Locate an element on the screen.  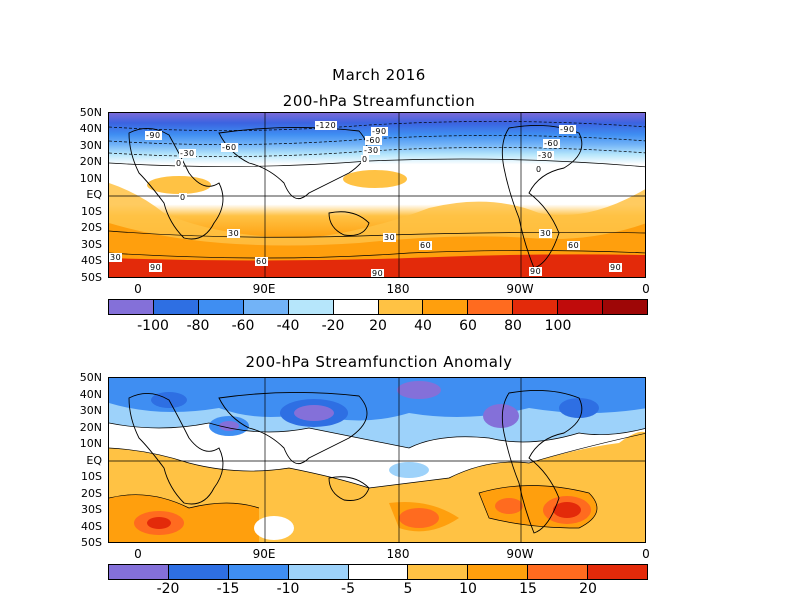
colorbar-label: 40 is located at coordinates (423, 326).